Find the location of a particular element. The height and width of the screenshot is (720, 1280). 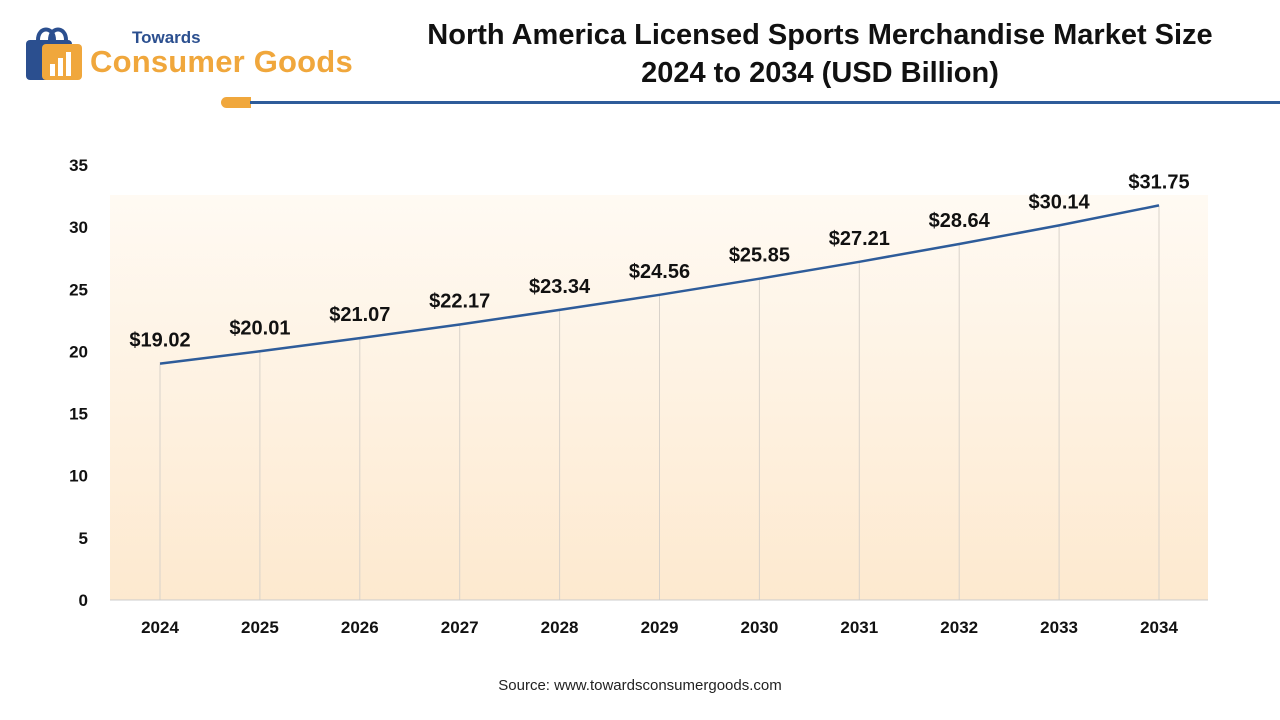

x-tick-label: 2033 is located at coordinates (1059, 627).